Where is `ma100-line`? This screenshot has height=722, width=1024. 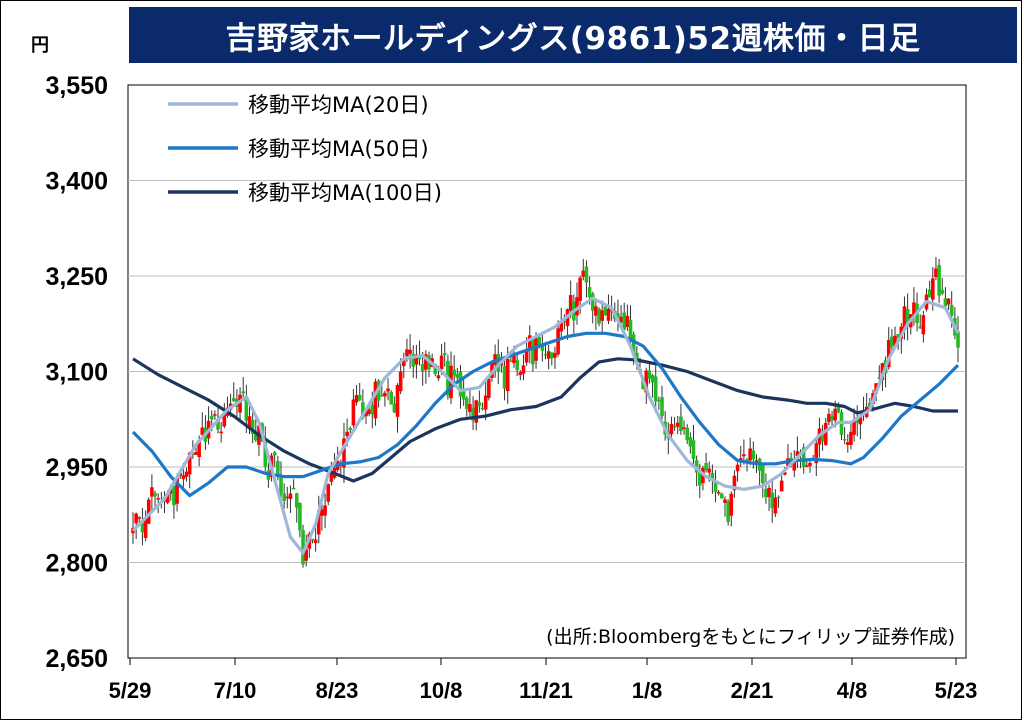 ma100-line is located at coordinates (545, 420).